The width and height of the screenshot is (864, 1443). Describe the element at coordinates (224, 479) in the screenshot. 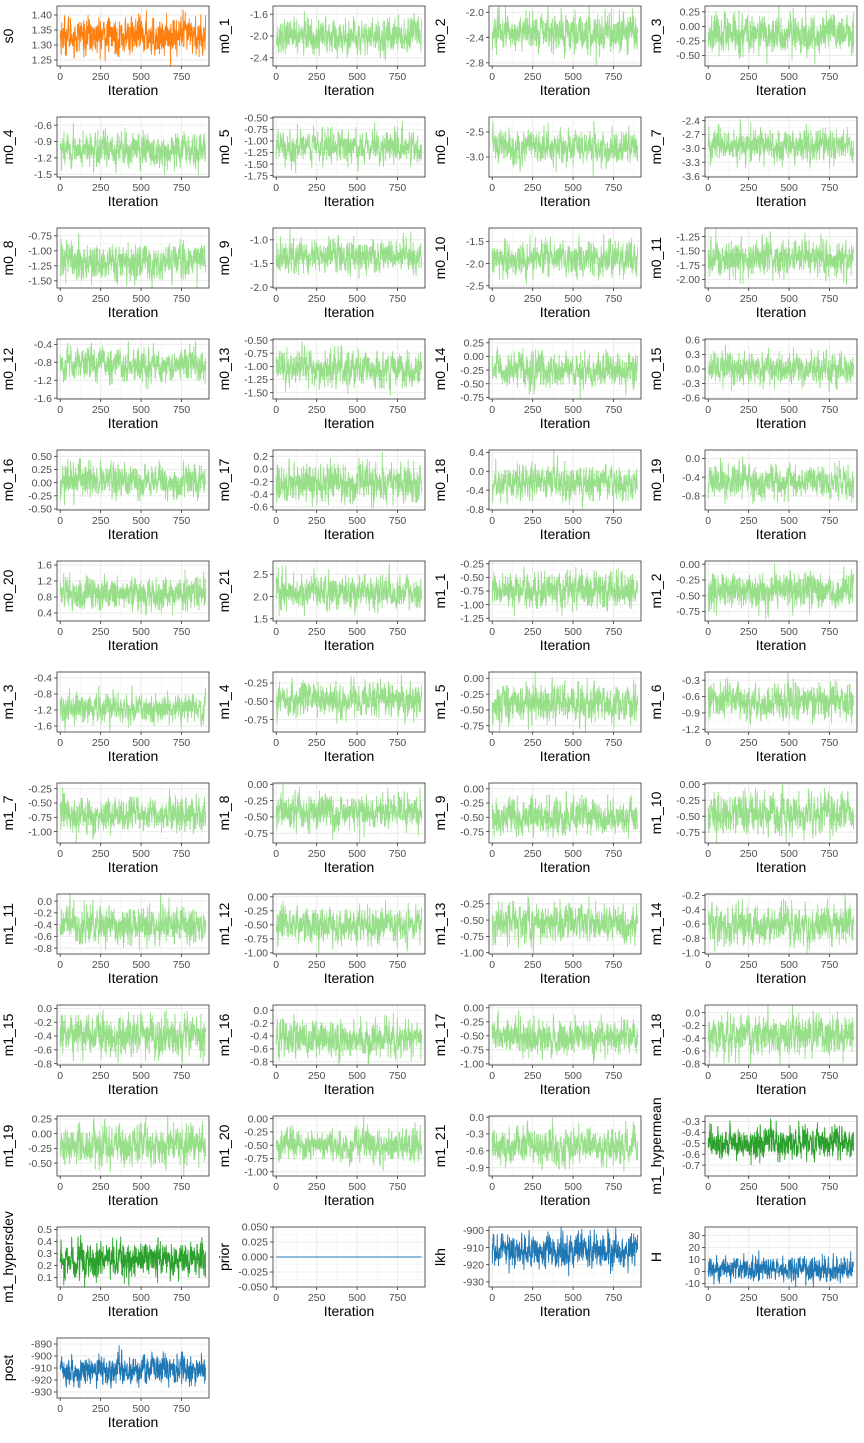

I see `y-axis-title: m0_17` at that location.